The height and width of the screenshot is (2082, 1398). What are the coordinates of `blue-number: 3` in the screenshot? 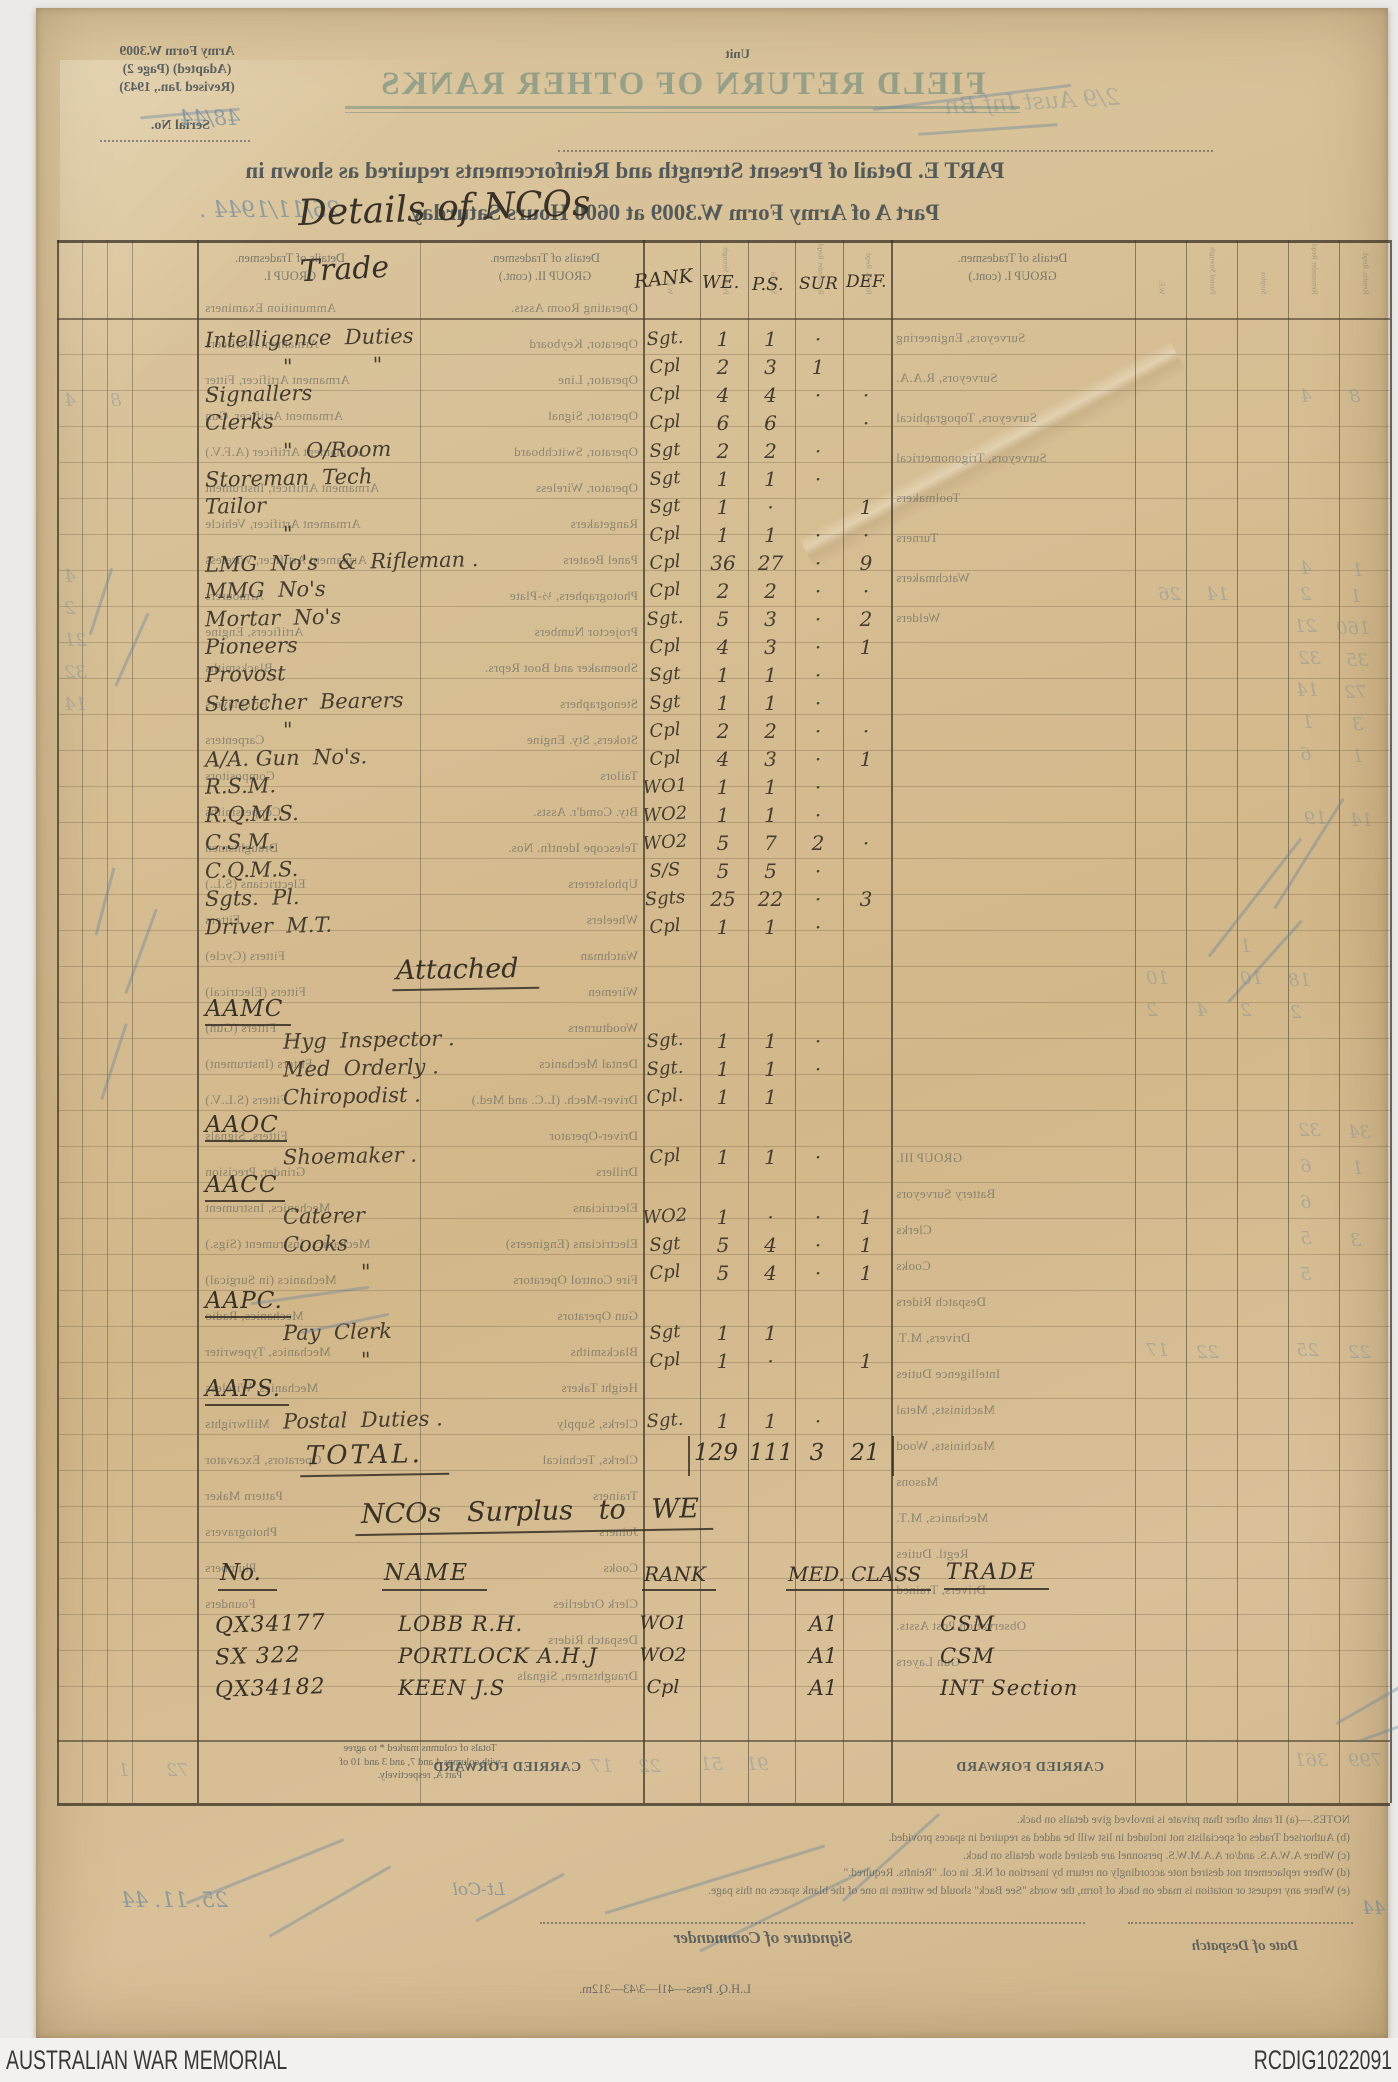 It's located at (1358, 724).